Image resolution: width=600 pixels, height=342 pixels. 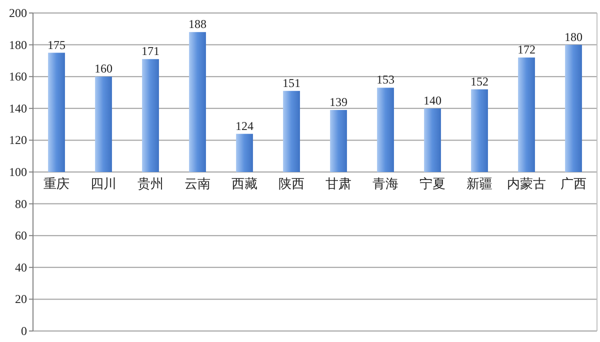 I want to click on y-tick-label: 80, so click(x=21, y=203).